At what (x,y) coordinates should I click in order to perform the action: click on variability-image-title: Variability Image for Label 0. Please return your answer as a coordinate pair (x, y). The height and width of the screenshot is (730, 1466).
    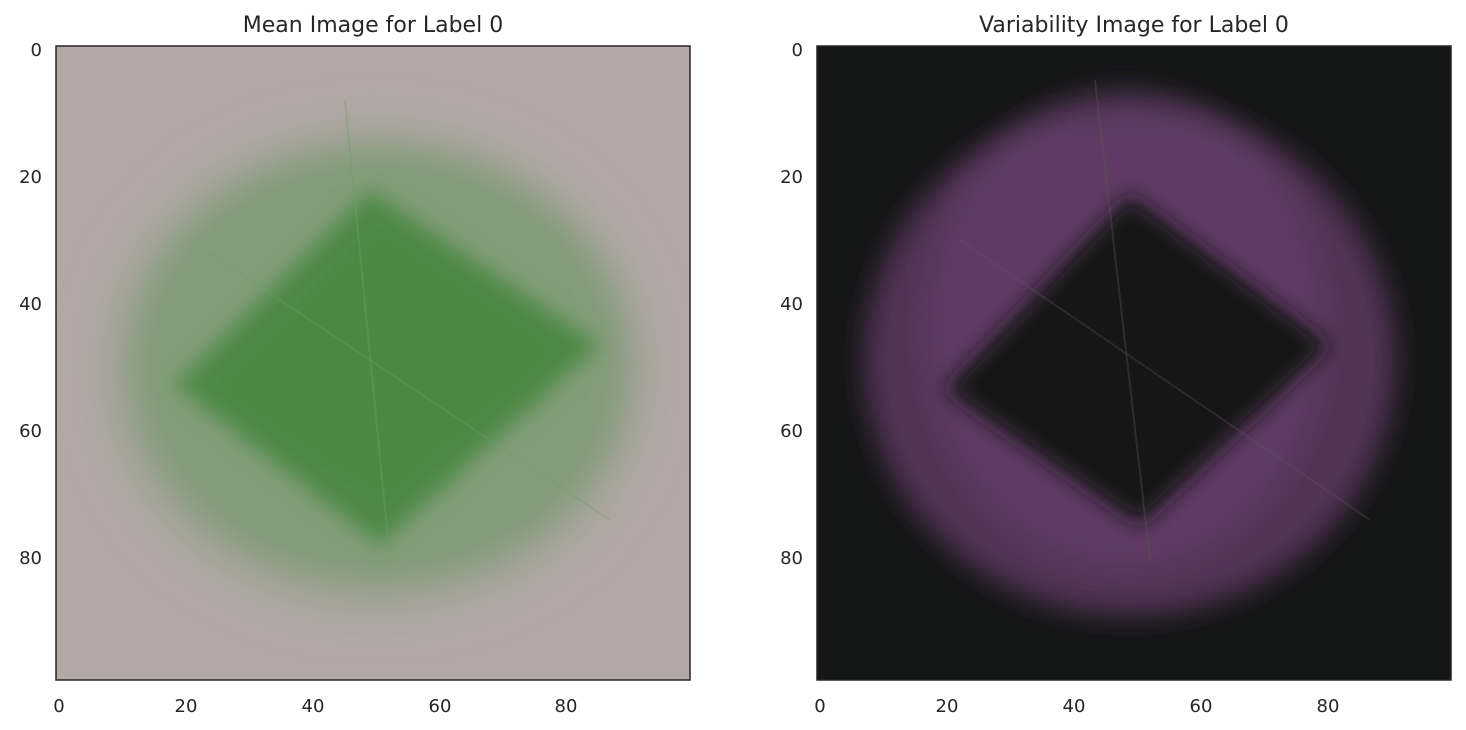
    Looking at the image, I should click on (1134, 25).